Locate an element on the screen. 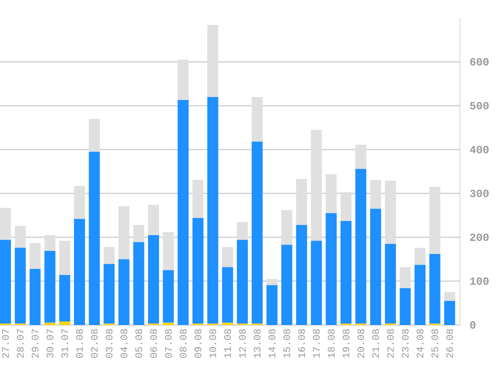 Image resolution: width=498 pixels, height=370 pixels. x-tick-label: 14.08 is located at coordinates (272, 343).